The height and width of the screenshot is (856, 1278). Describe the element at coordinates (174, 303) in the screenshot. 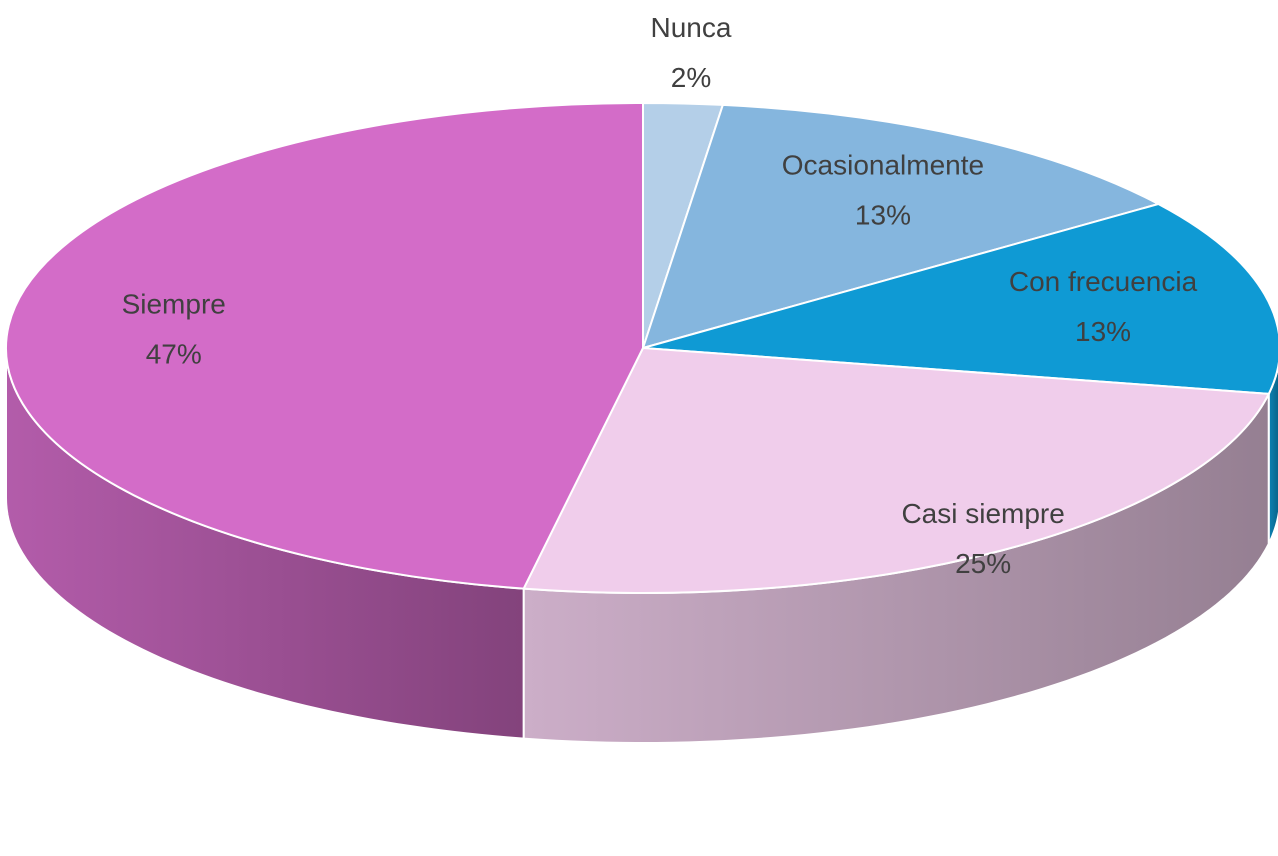

I see `slice-label: Siempre` at that location.